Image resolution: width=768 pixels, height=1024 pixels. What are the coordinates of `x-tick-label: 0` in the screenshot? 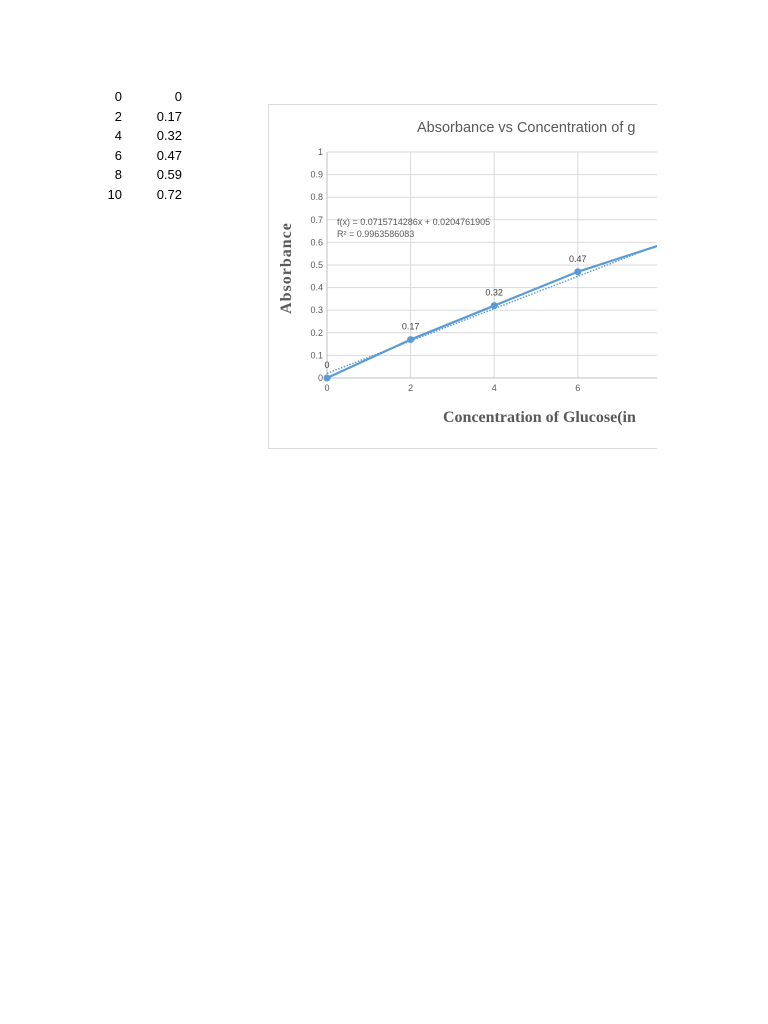 It's located at (326, 388).